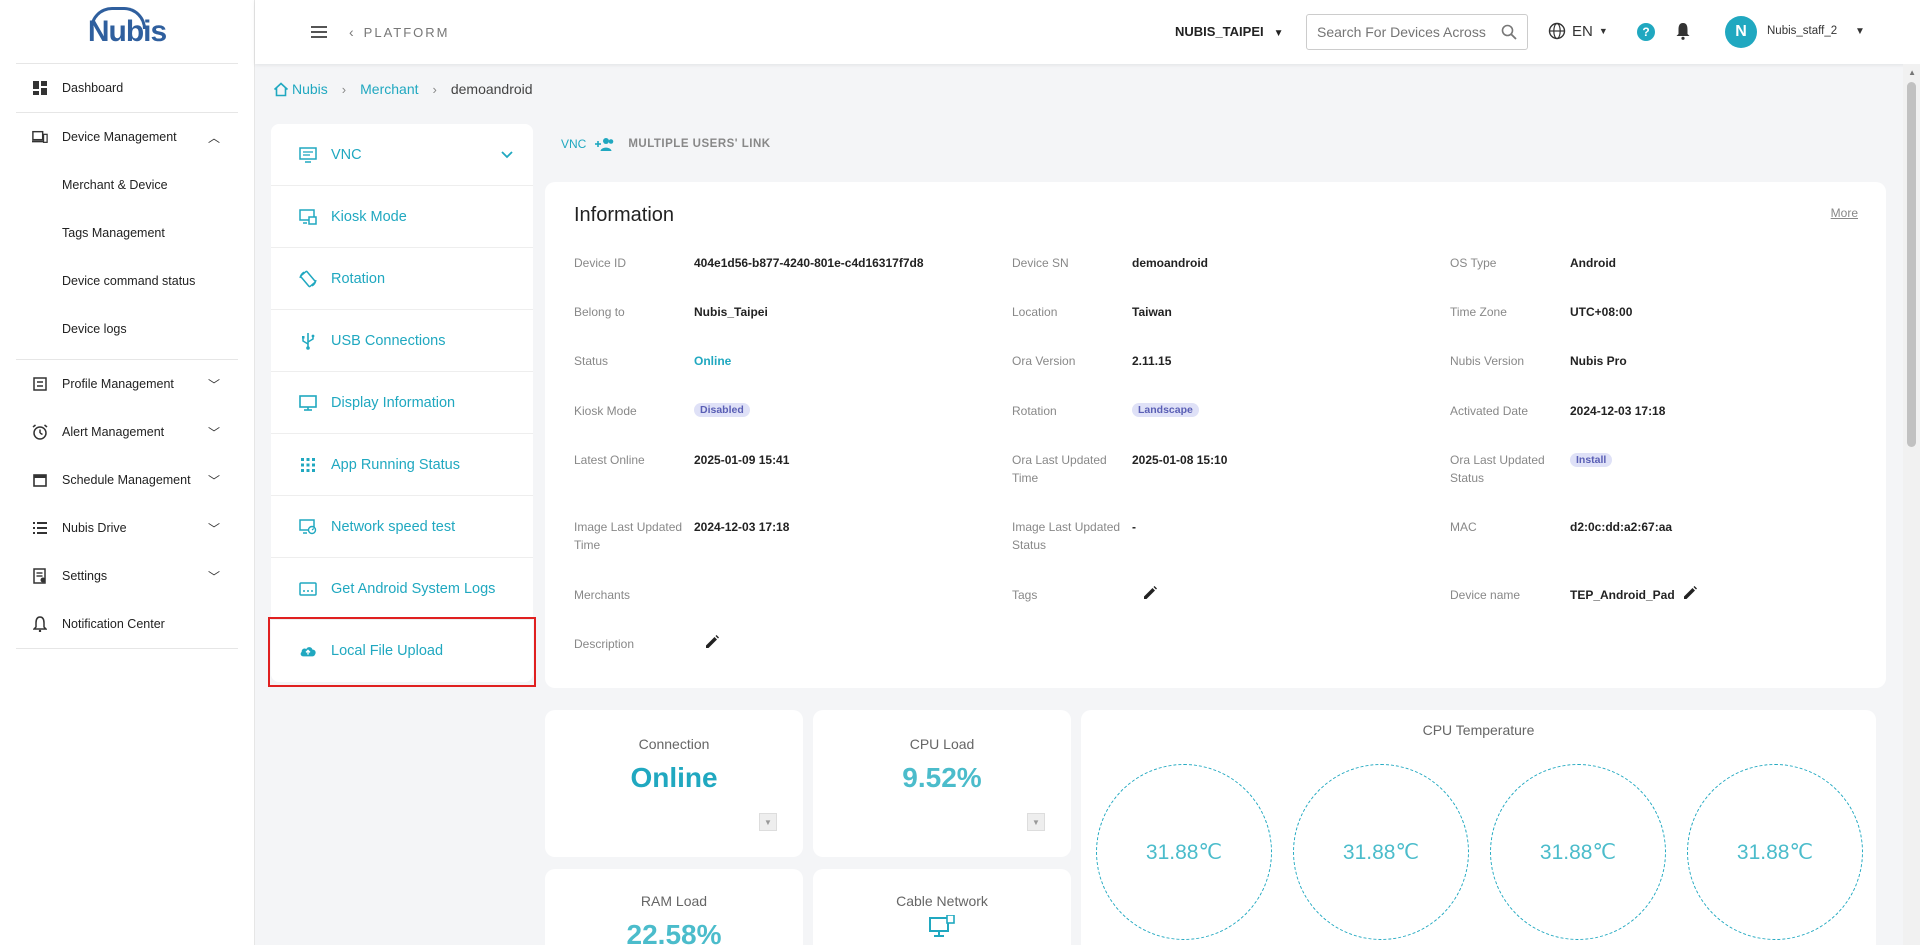 Image resolution: width=1920 pixels, height=945 pixels. What do you see at coordinates (1622, 595) in the screenshot?
I see `device-name-value: TEP_Android_Pad` at bounding box center [1622, 595].